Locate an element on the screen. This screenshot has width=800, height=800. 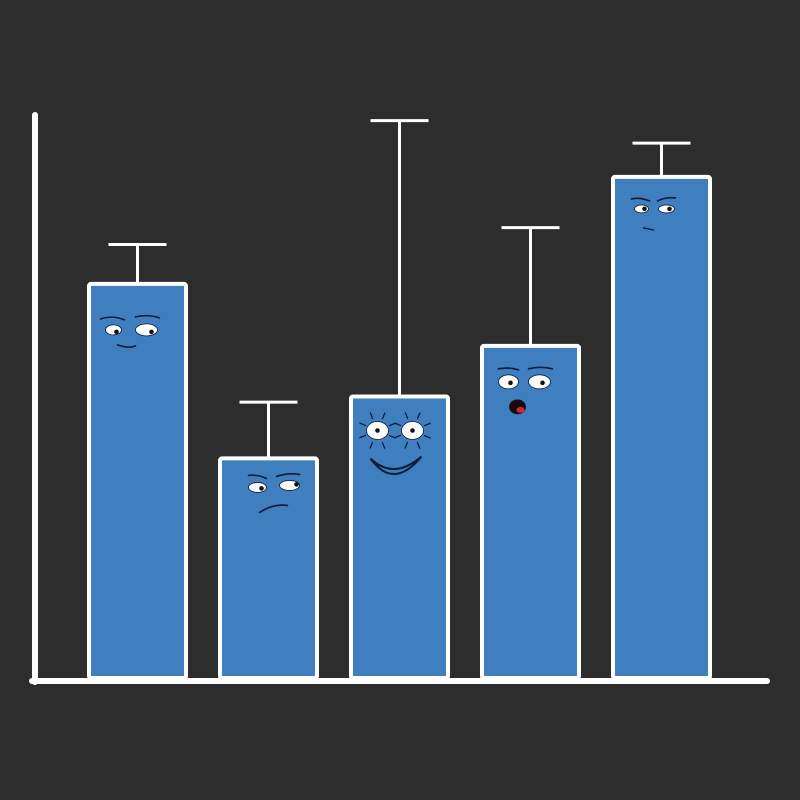
tongue is located at coordinates (520, 409).